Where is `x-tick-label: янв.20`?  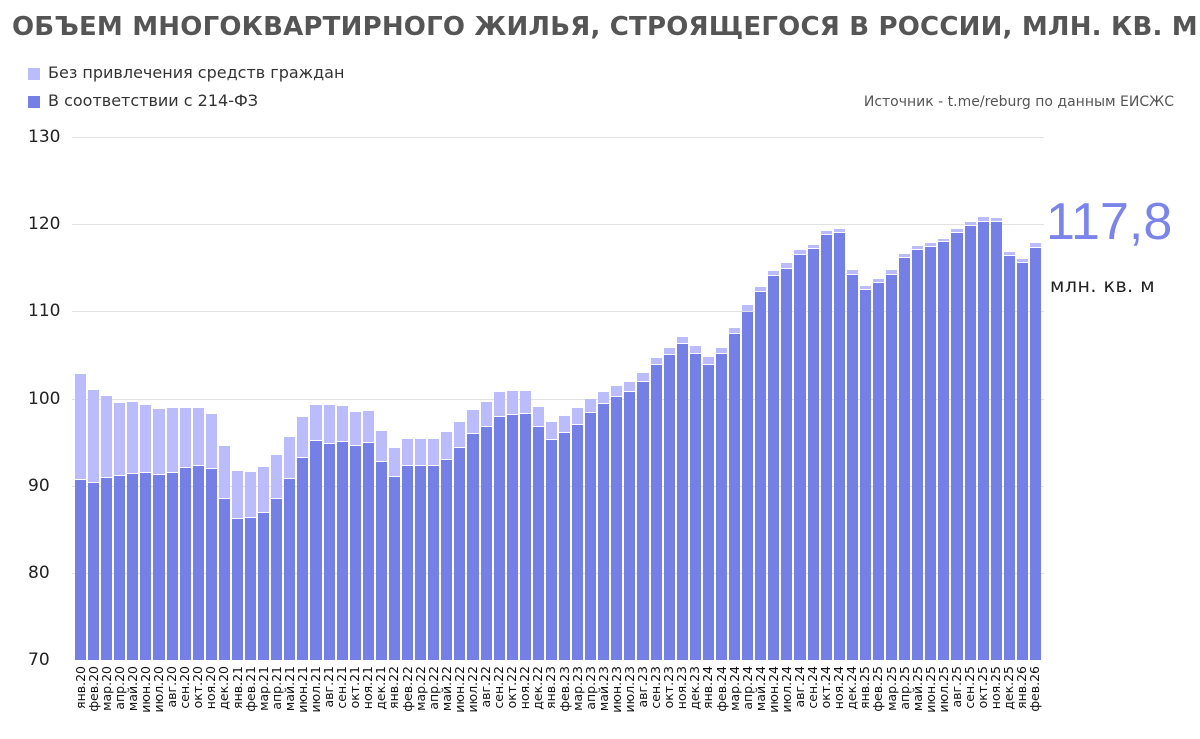 x-tick-label: янв.20 is located at coordinates (80, 687).